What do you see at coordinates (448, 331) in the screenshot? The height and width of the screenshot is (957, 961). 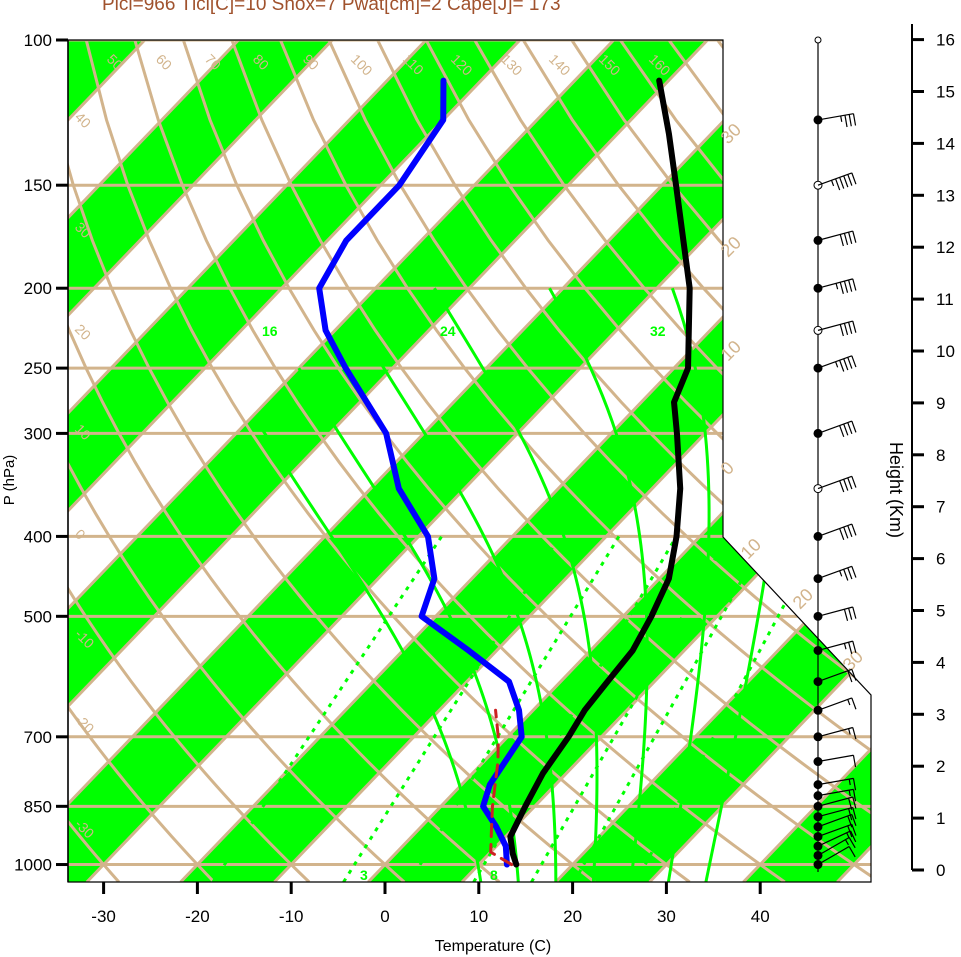 I see `mixing-ratio-label: 24` at bounding box center [448, 331].